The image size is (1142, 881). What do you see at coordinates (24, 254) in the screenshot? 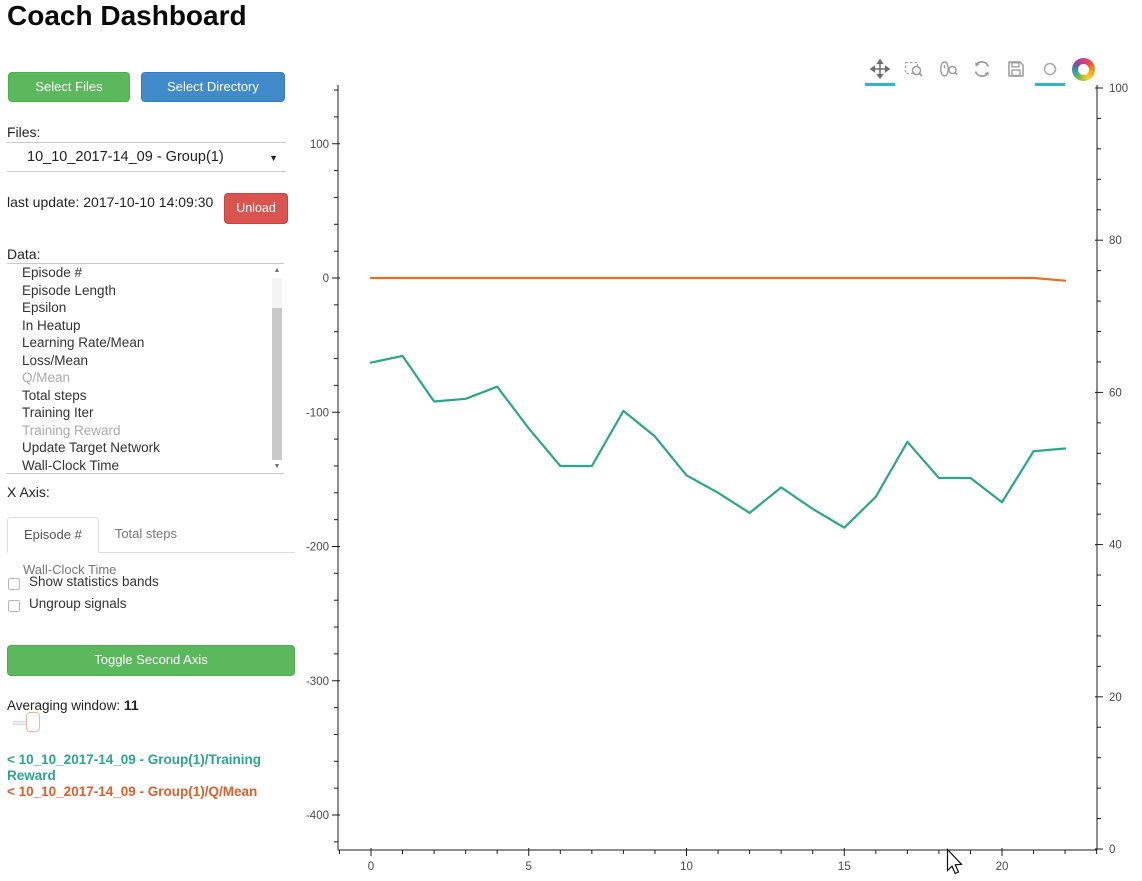
I see `data-label: Data:` at bounding box center [24, 254].